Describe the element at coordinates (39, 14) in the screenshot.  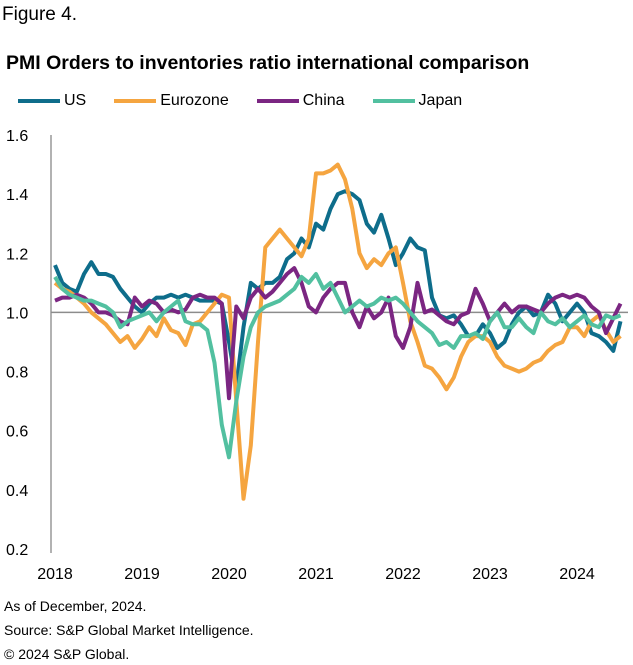
I see `figure-label: Figure 4.` at that location.